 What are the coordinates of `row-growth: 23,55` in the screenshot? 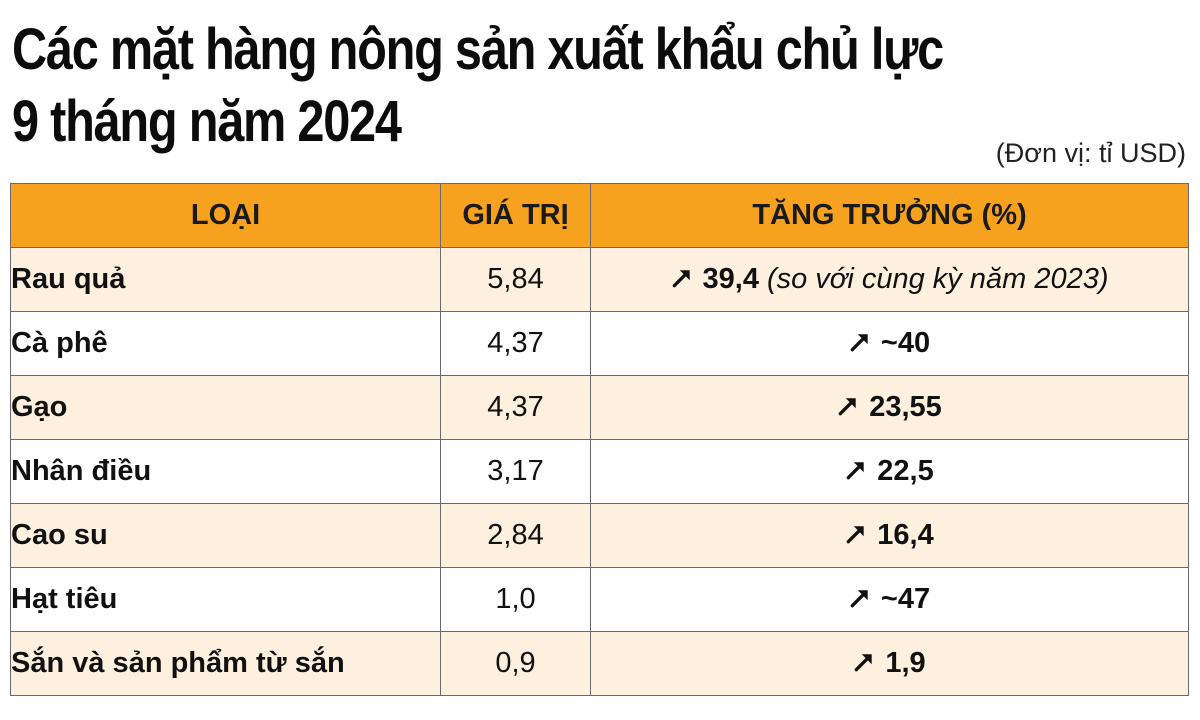 It's located at (889, 407).